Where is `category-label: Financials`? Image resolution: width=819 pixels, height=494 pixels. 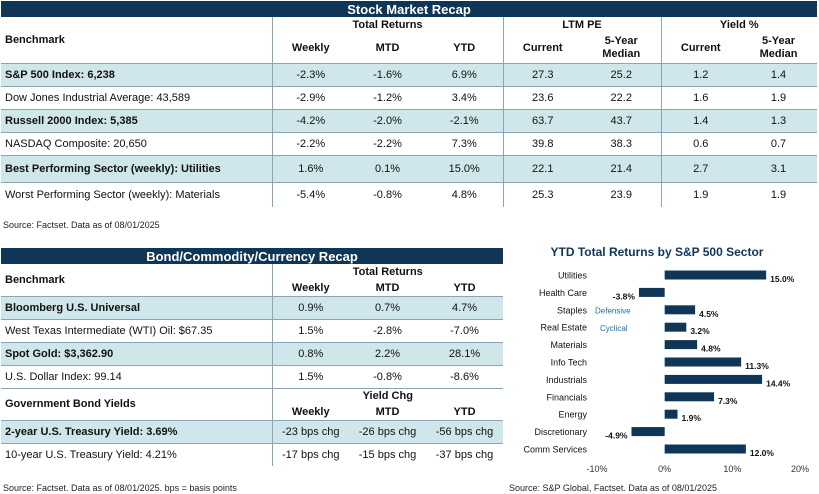 category-label: Financials is located at coordinates (566, 397).